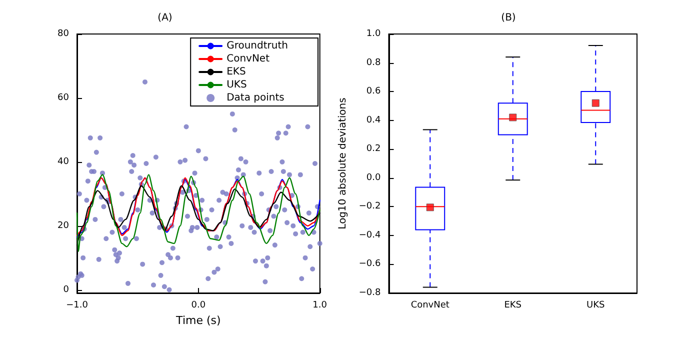 This screenshot has height=339, width=675. Describe the element at coordinates (198, 305) in the screenshot. I see `x-tick-label: 0.0` at that location.